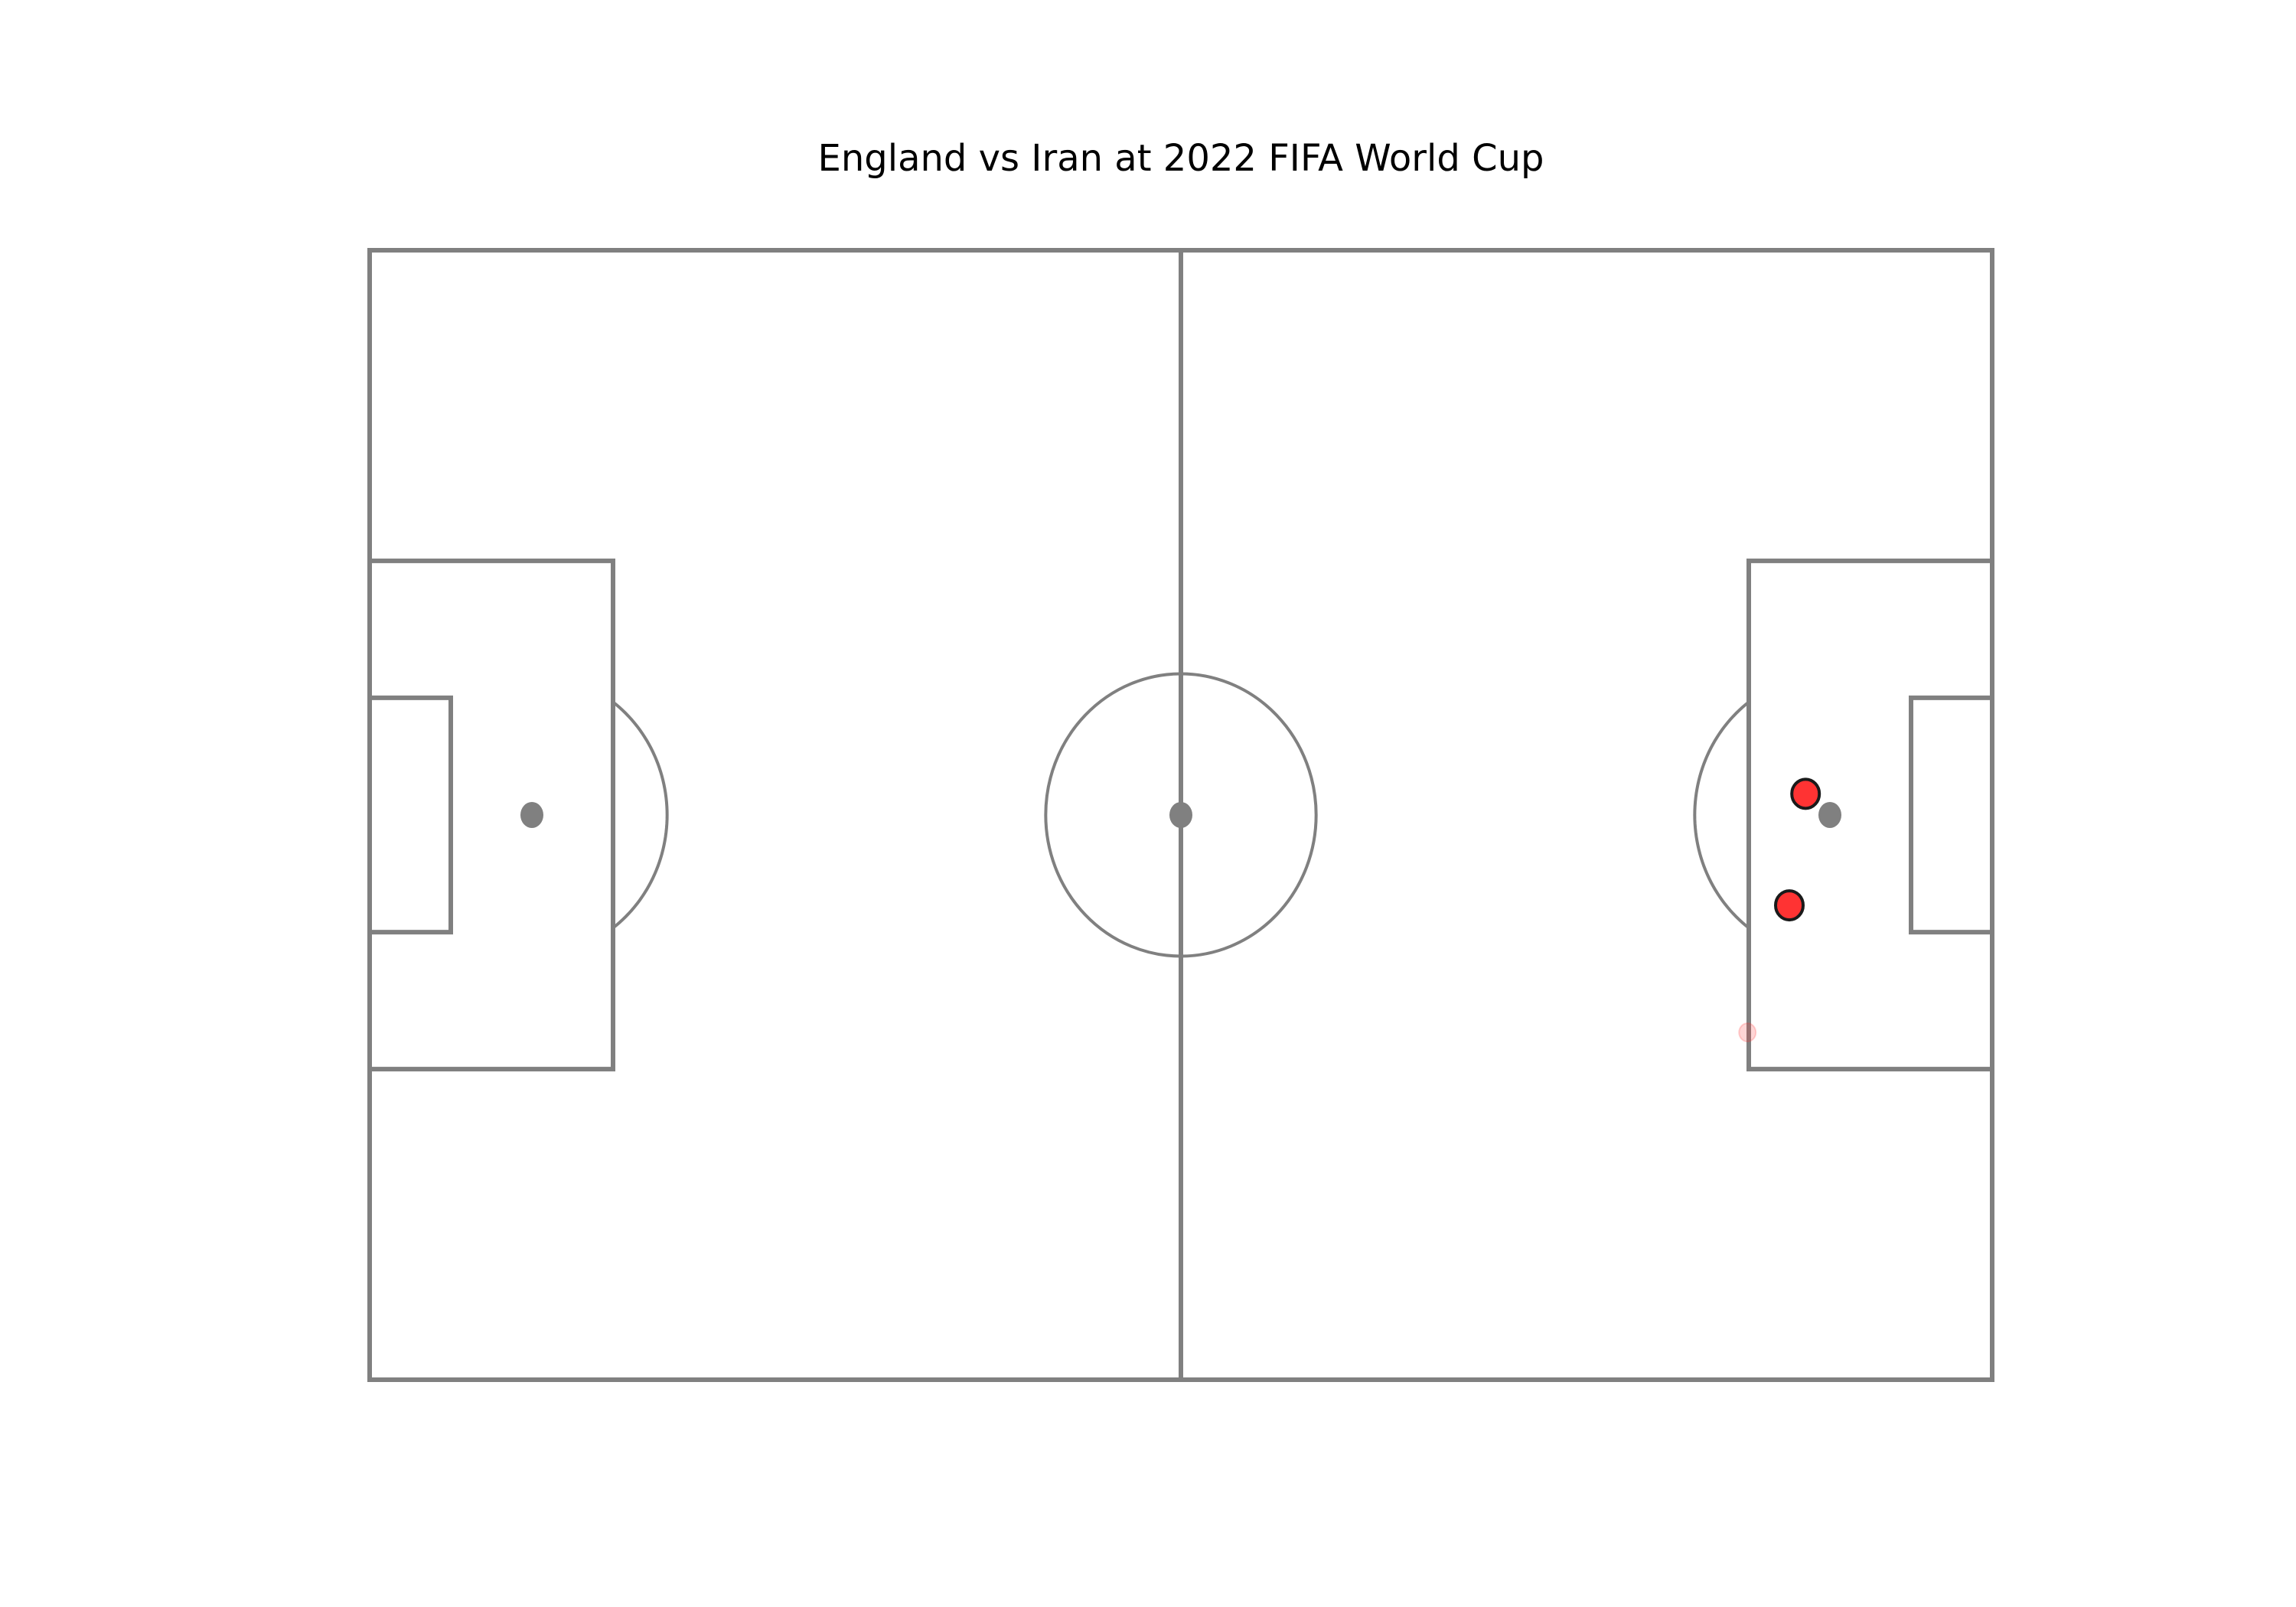  What do you see at coordinates (1181, 158) in the screenshot?
I see `chart-title: England vs Iran at 2022 FIFA World Cup` at bounding box center [1181, 158].